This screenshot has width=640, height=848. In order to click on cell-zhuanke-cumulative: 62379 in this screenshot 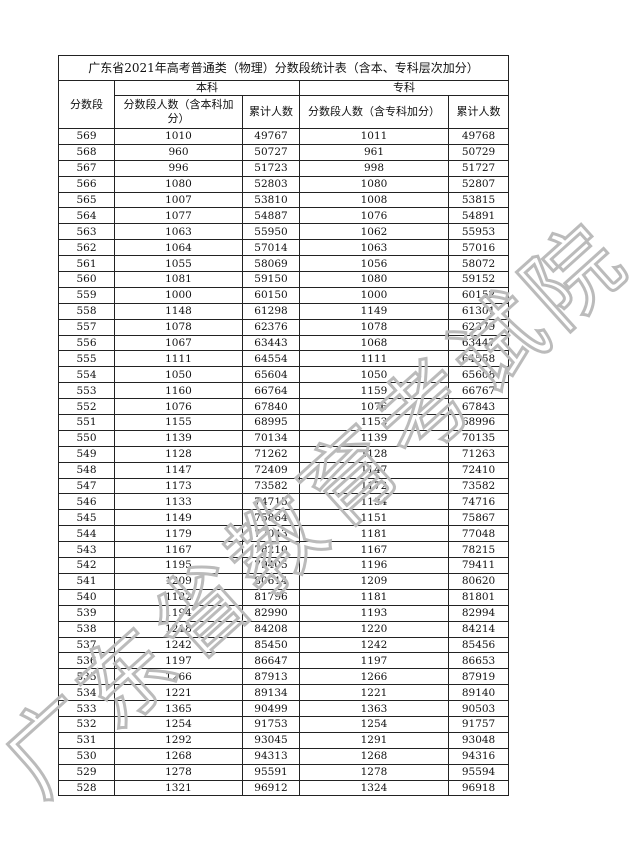, I will do `click(478, 327)`.